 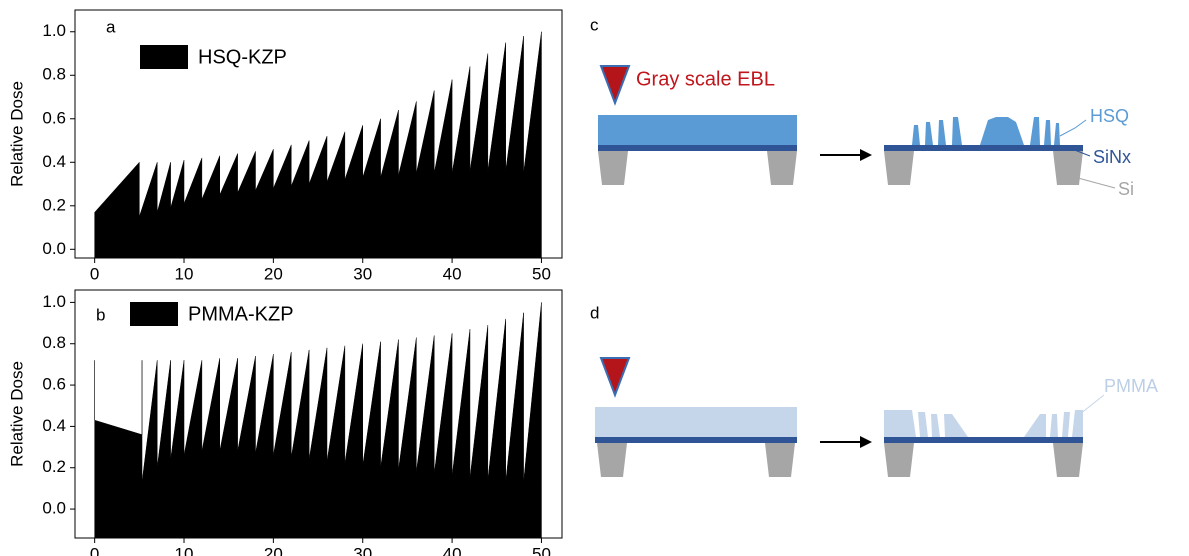 What do you see at coordinates (594, 24) in the screenshot?
I see `panel-label: c` at bounding box center [594, 24].